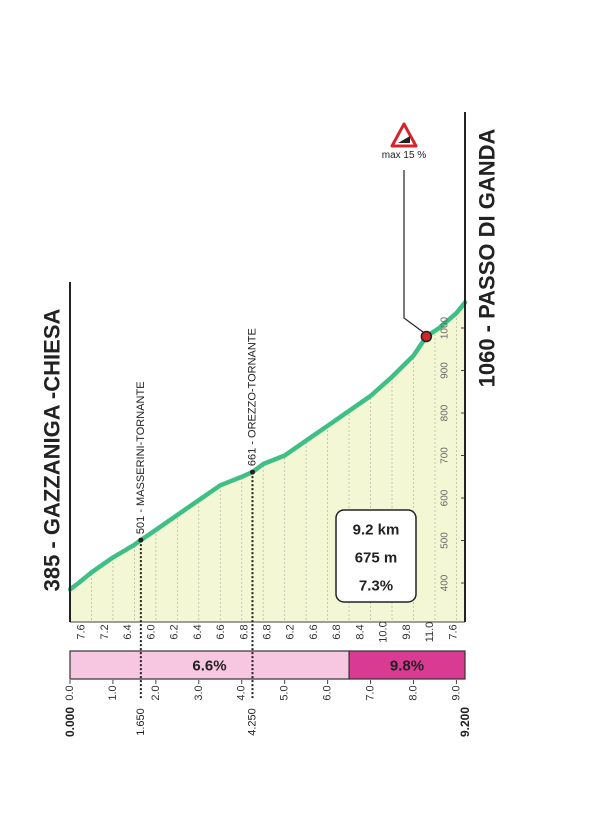  Describe the element at coordinates (70, 722) in the screenshot. I see `start-km-label: 0.000` at that location.